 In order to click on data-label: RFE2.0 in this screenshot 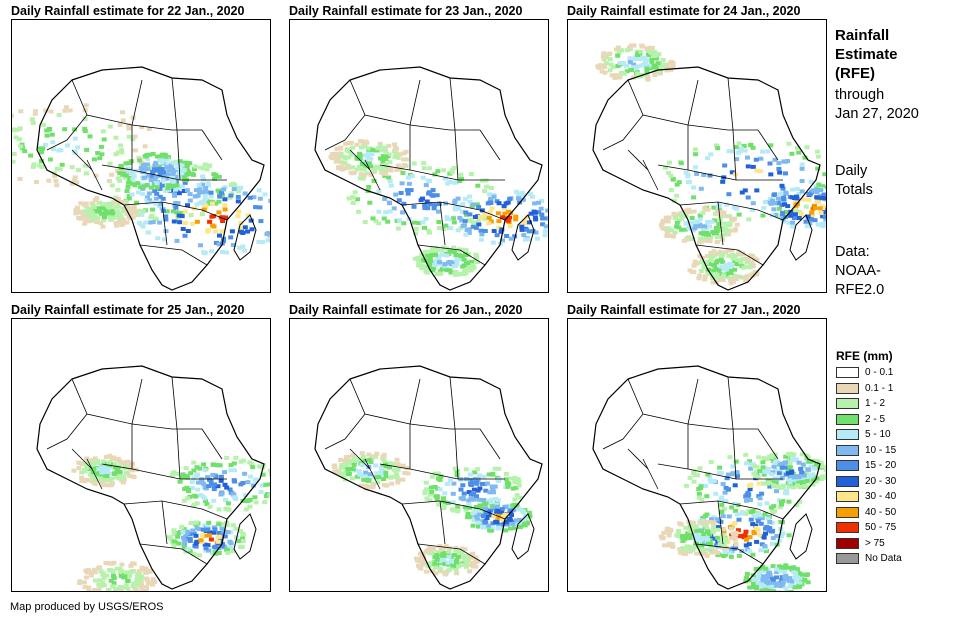, I will do `click(860, 290)`.